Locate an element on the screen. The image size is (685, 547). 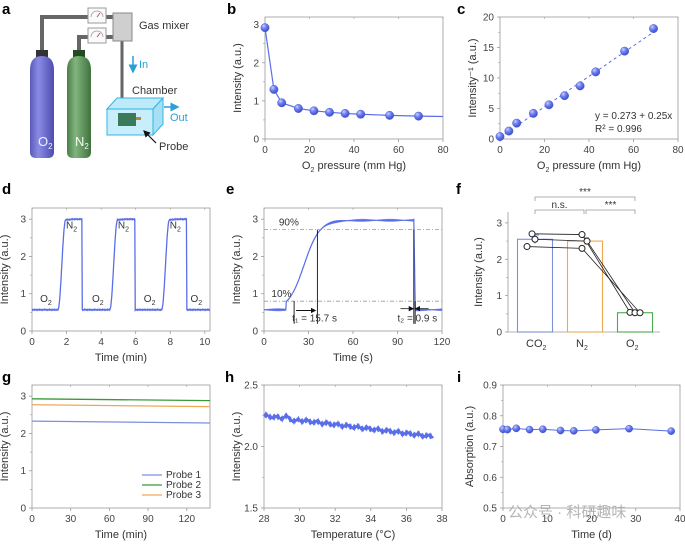
panel-letter-b: b is located at coordinates (231, 9).